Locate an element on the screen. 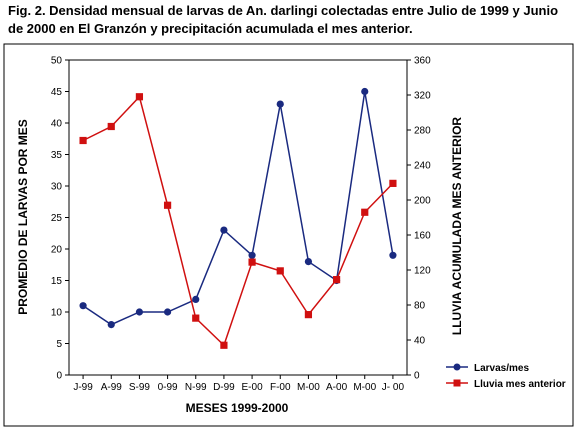 The width and height of the screenshot is (577, 428). y2-tick-label: 320 is located at coordinates (422, 96).